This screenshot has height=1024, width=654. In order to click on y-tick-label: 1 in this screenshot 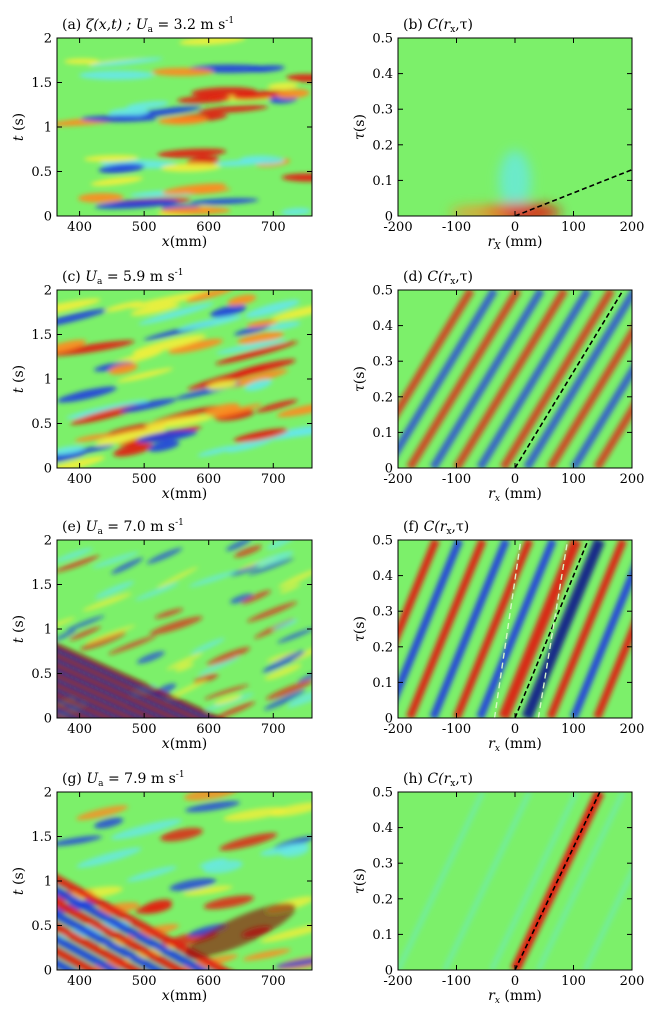, I will do `click(48, 882)`.